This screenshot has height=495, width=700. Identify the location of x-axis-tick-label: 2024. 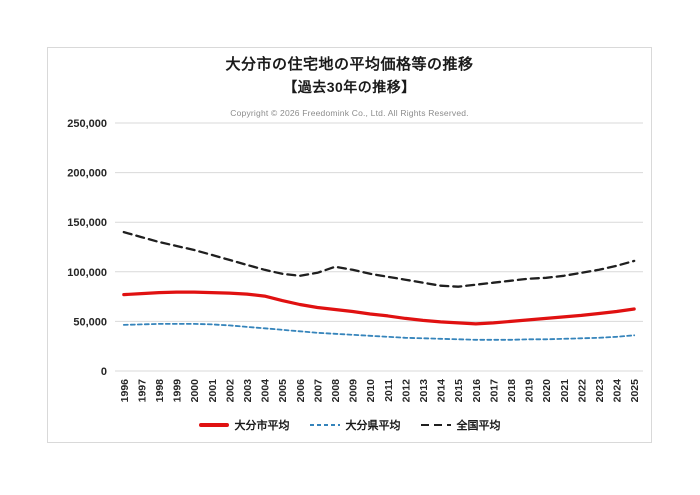
(618, 391).